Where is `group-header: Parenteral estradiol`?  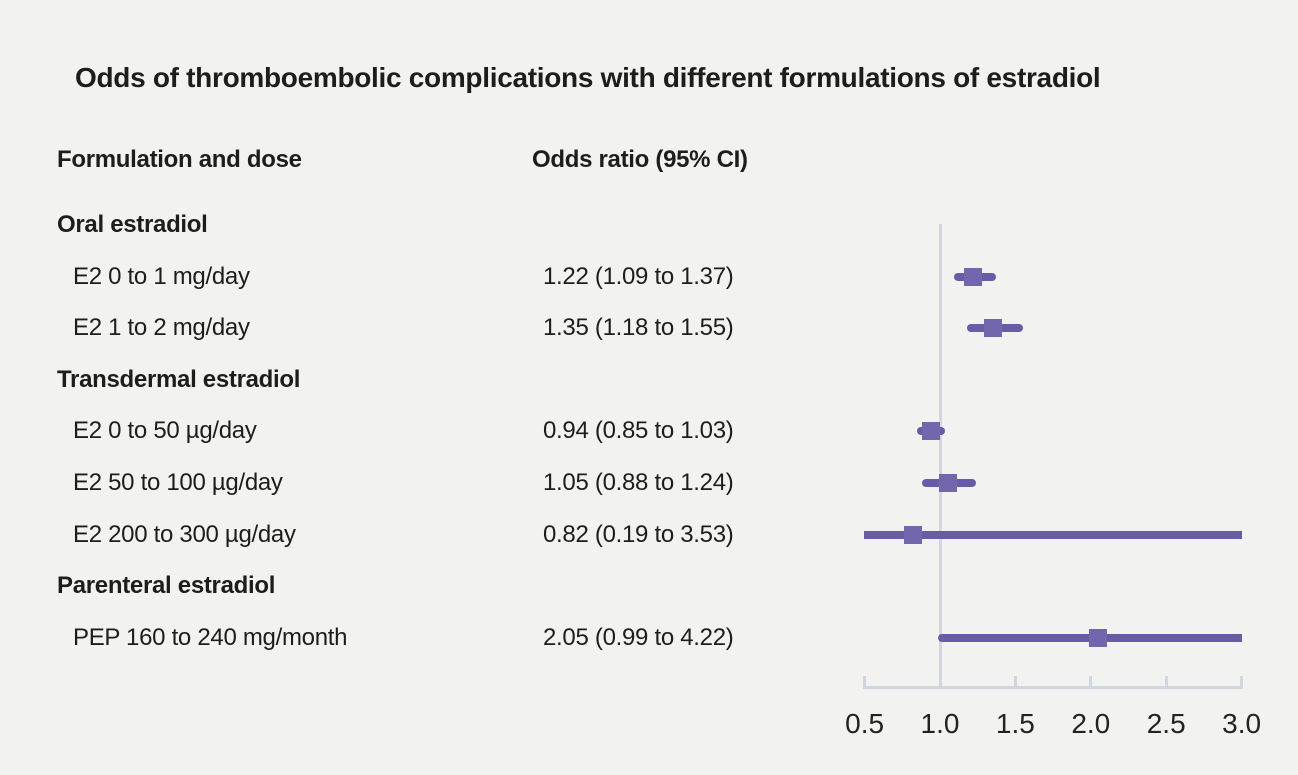
group-header: Parenteral estradiol is located at coordinates (166, 585).